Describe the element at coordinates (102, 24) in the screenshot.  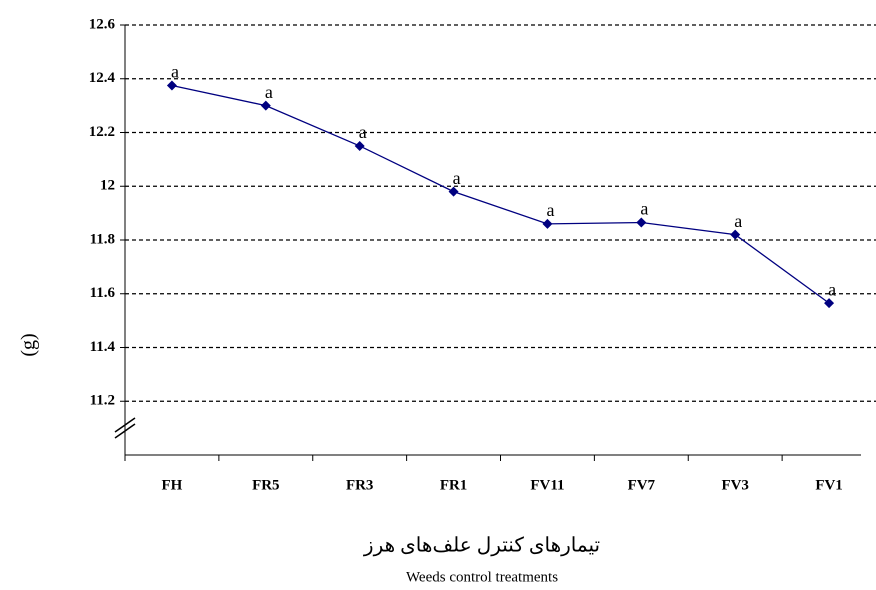
I see `y-tick-label: 12.6` at that location.